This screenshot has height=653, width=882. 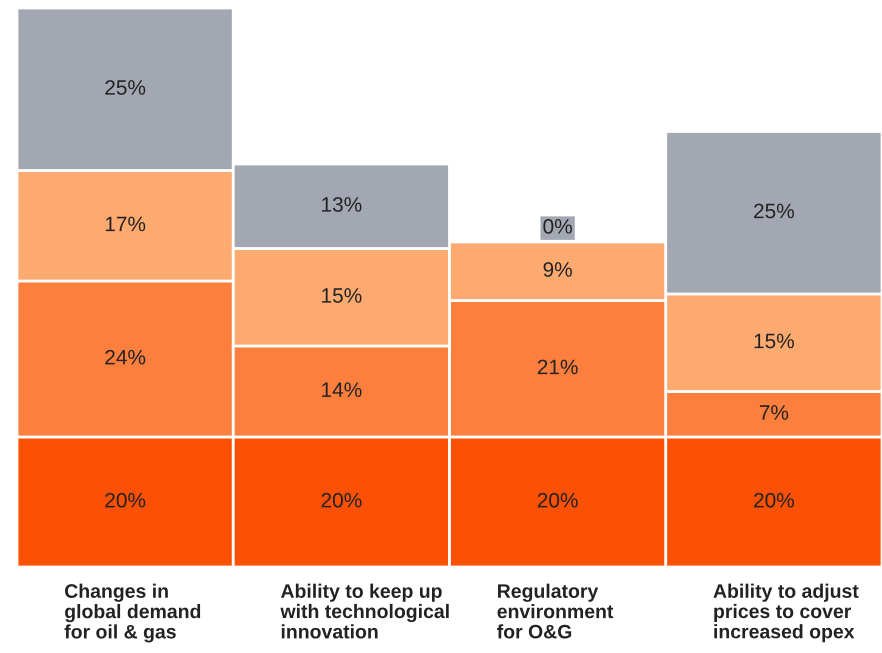 I want to click on x-tick-label: Ability to adjust prices to cover increased opex, so click(x=786, y=613).